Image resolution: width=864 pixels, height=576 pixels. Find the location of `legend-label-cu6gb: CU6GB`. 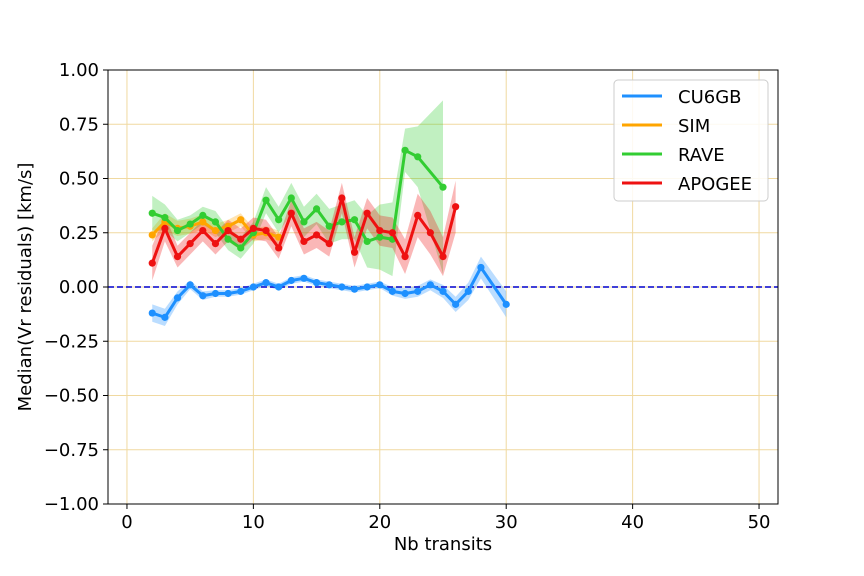

legend-label-cu6gb: CU6GB is located at coordinates (710, 97).